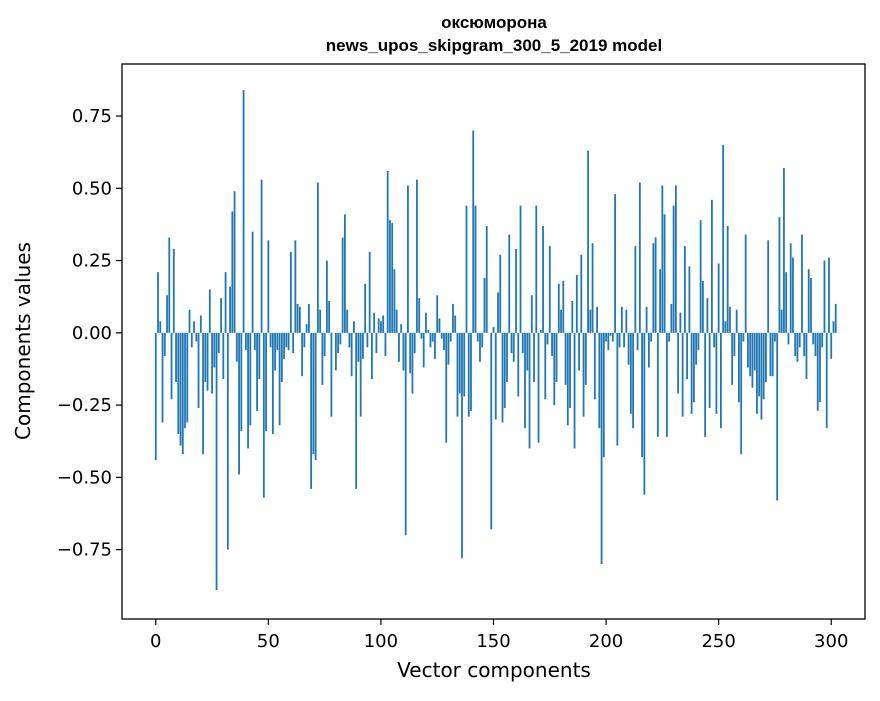  I want to click on y-tick-label: 0.75, so click(92, 116).